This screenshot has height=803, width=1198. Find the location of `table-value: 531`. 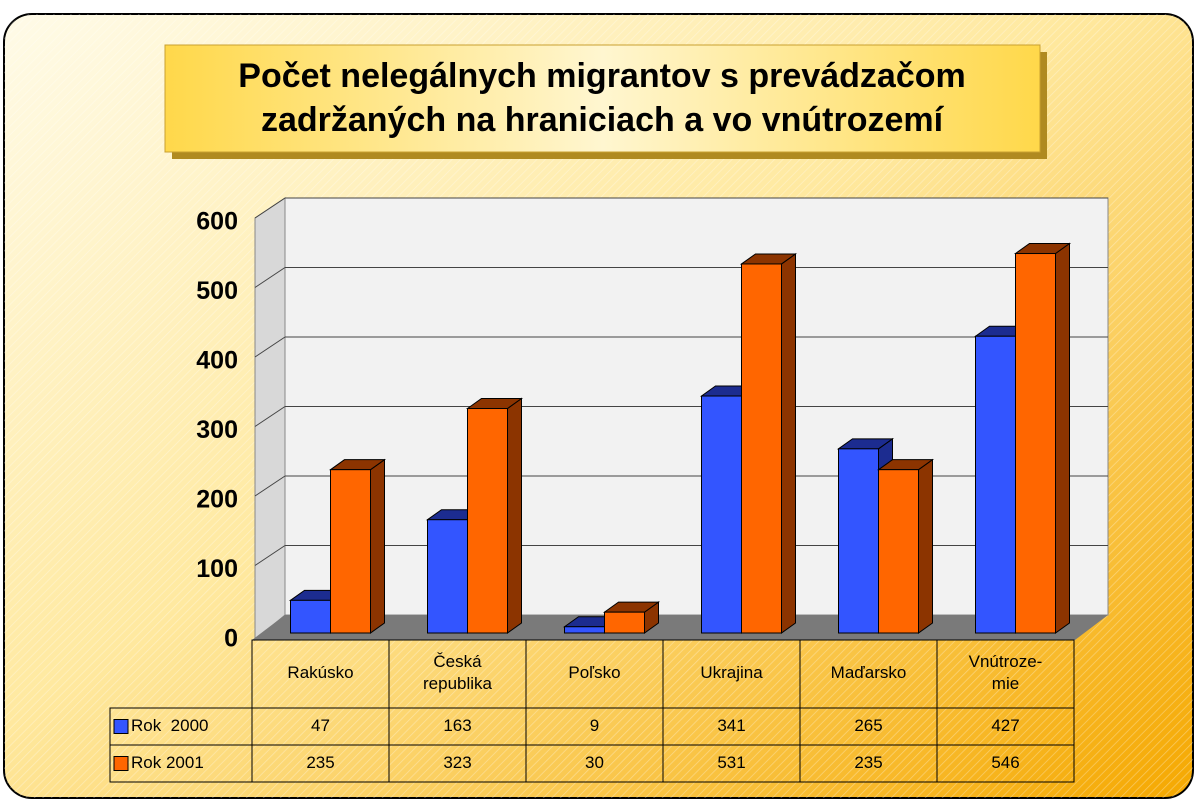

table-value: 531 is located at coordinates (731, 762).